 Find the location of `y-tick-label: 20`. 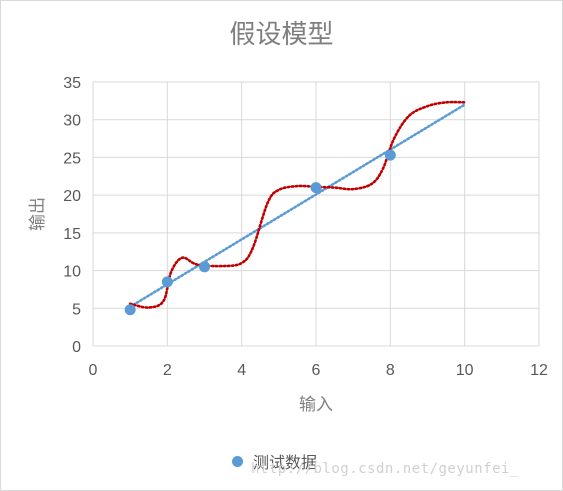

y-tick-label: 20 is located at coordinates (72, 196).